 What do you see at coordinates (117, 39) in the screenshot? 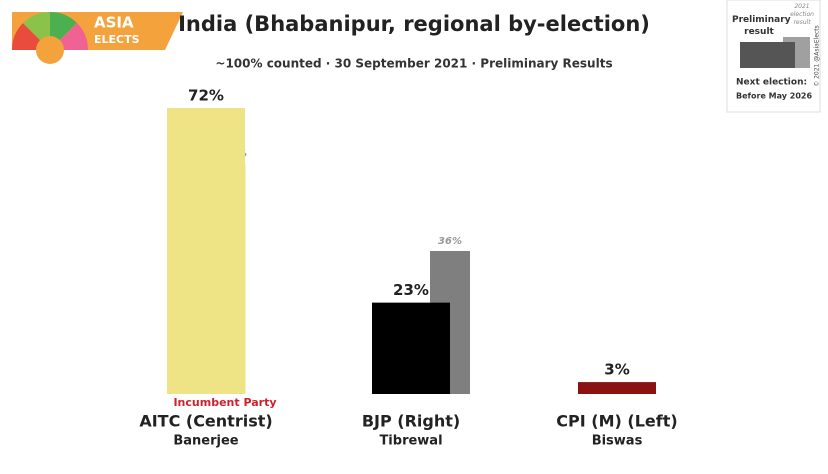
I see `logo-text: ELECTS` at bounding box center [117, 39].